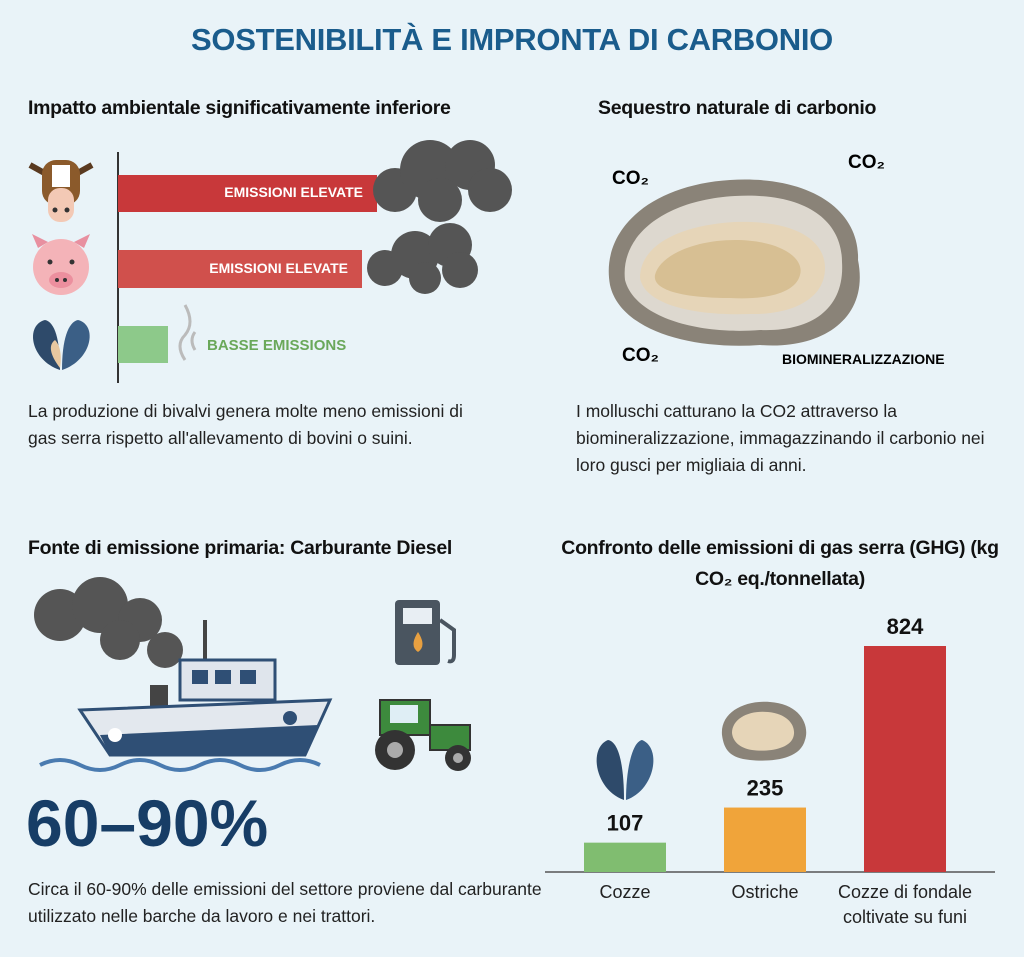 Image resolution: width=1024 pixels, height=957 pixels. I want to click on bar-label: BASSE EMISSIONS, so click(277, 345).